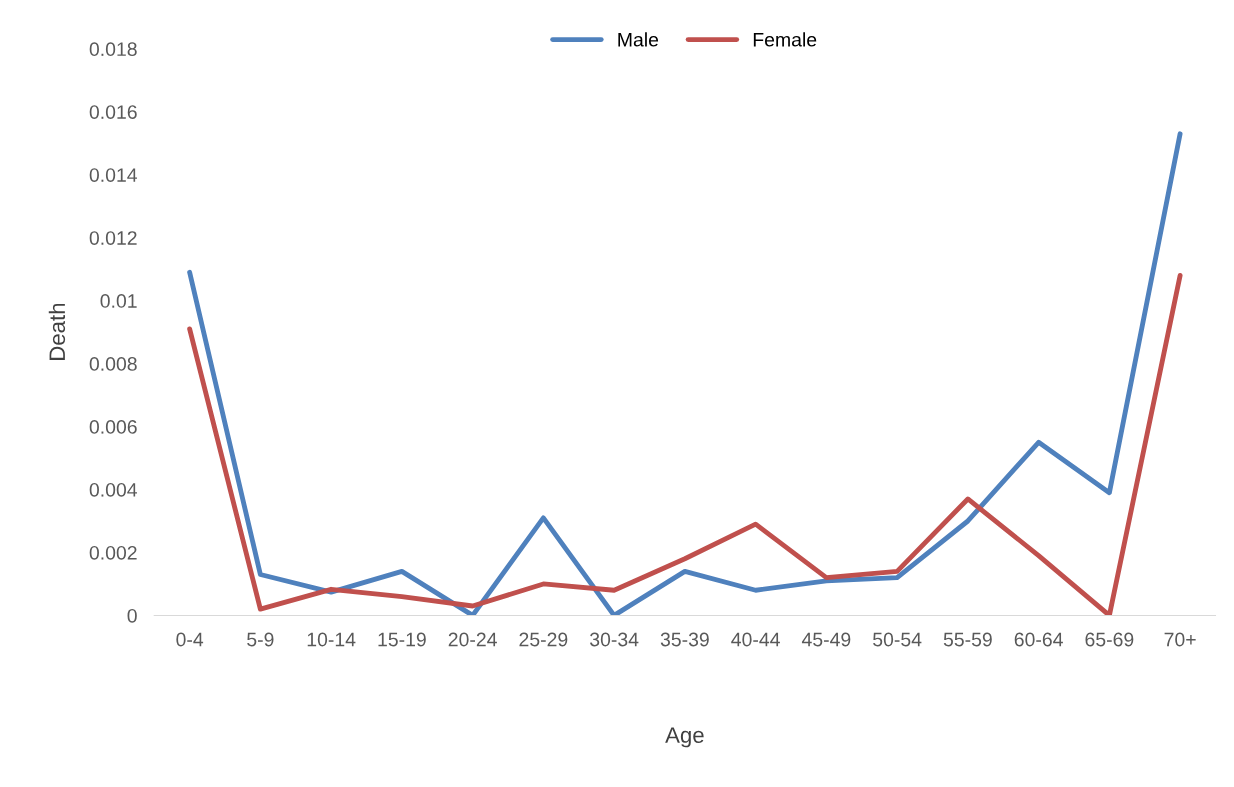 The width and height of the screenshot is (1234, 787). I want to click on x-tick-label: 35-39, so click(684, 639).